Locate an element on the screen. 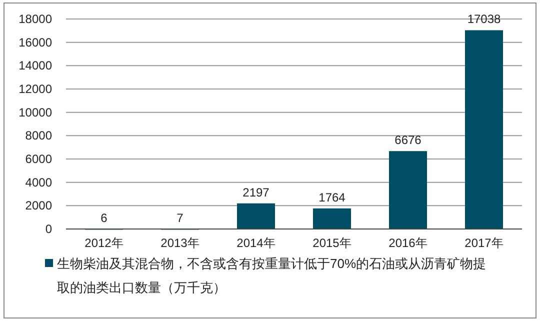  y-tick-label: 16000 is located at coordinates (35, 42).